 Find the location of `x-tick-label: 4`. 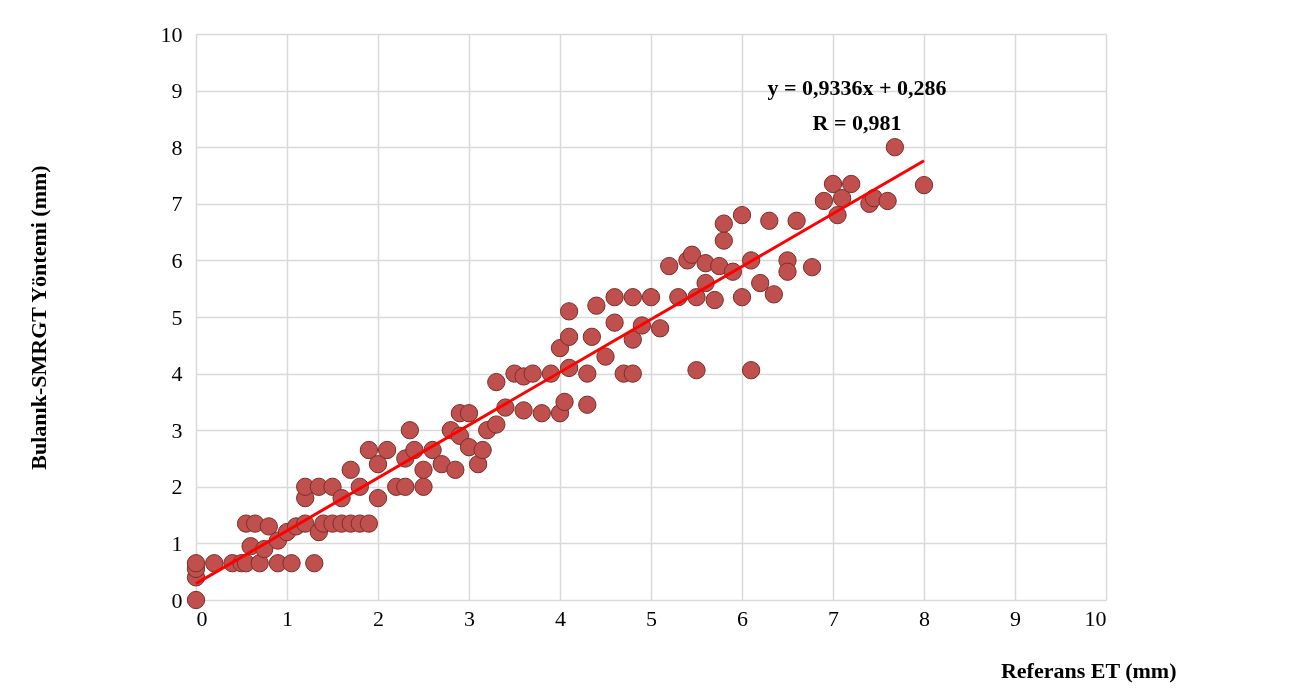

x-tick-label: 4 is located at coordinates (560, 618).